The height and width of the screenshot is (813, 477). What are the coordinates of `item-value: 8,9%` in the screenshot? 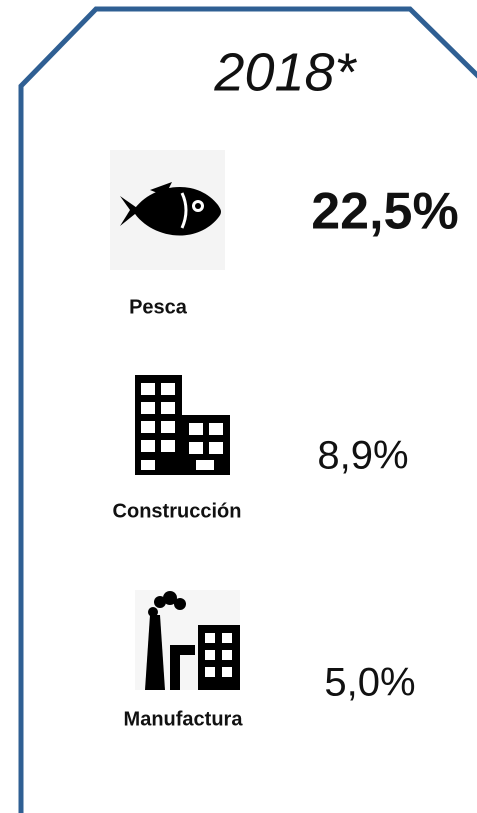 It's located at (362, 456).